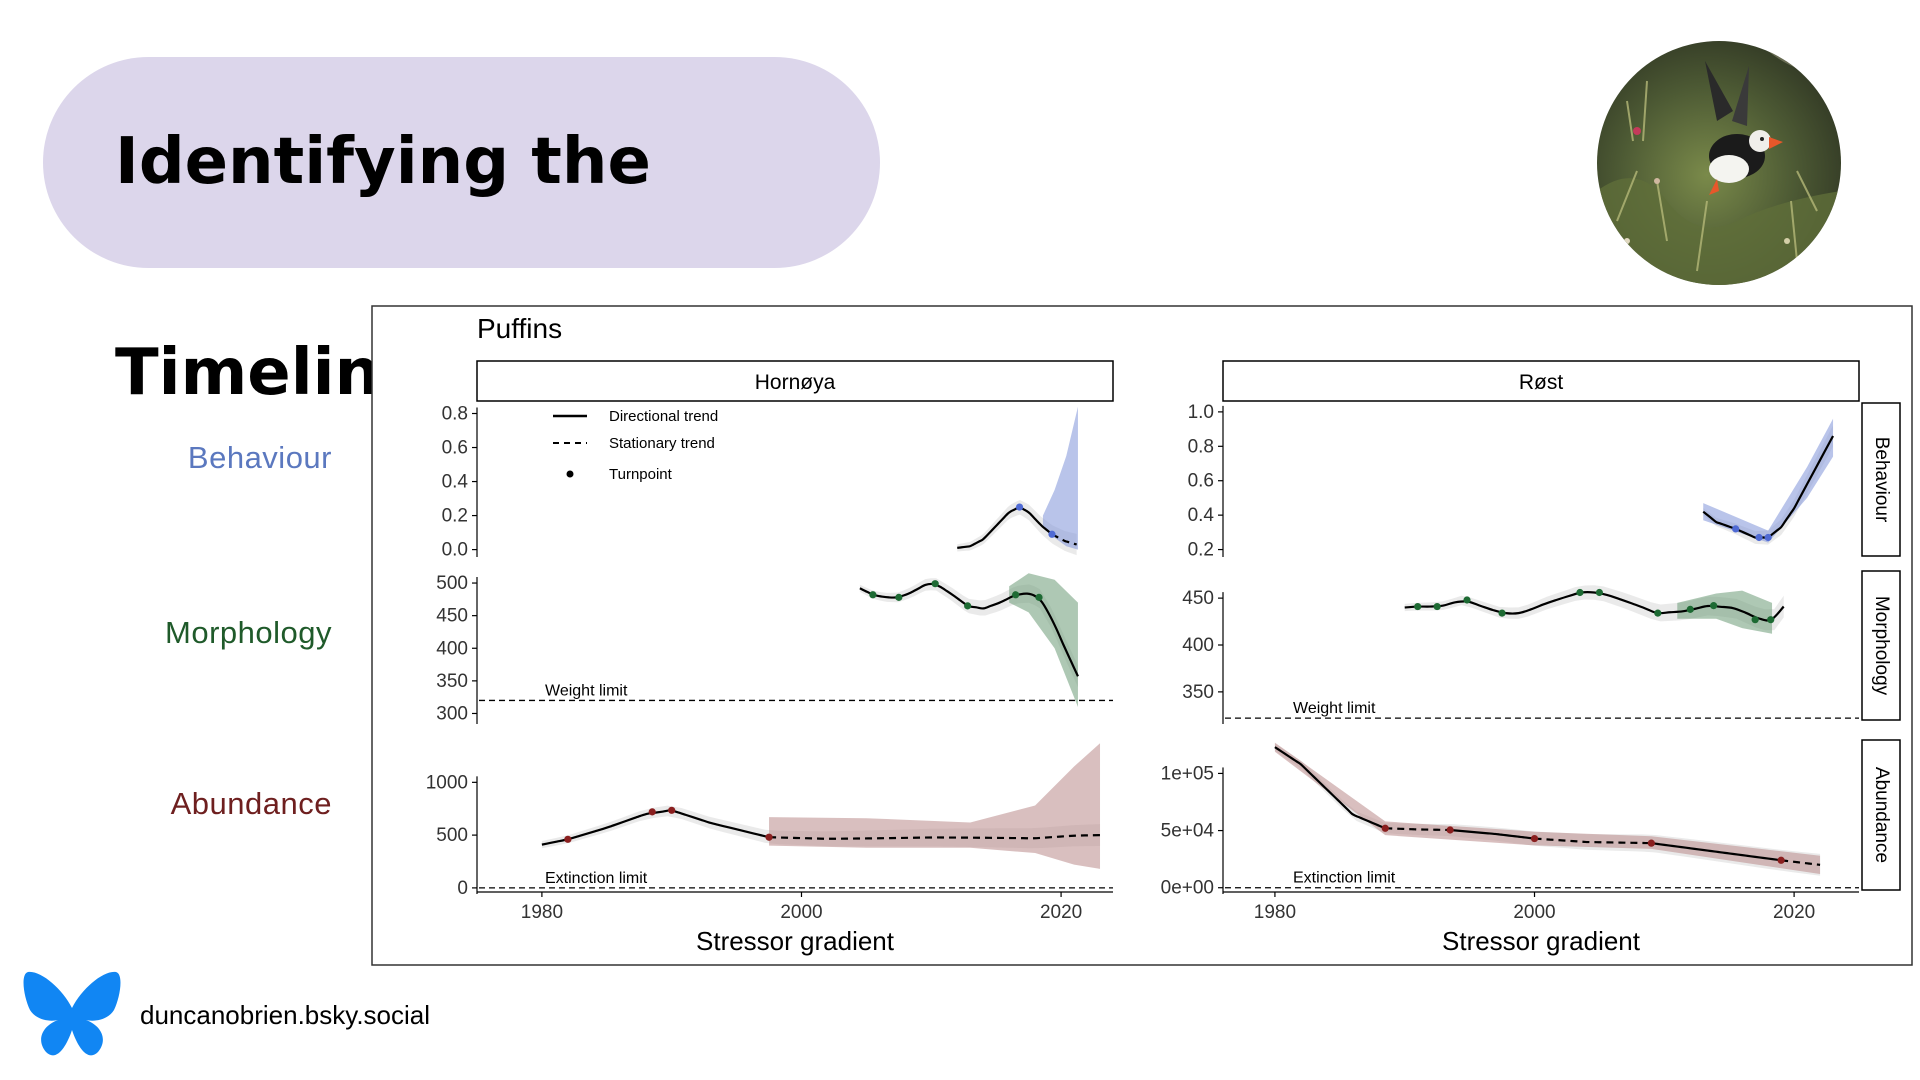  Describe the element at coordinates (1201, 446) in the screenshot. I see `y-tick-label: 0.8` at that location.